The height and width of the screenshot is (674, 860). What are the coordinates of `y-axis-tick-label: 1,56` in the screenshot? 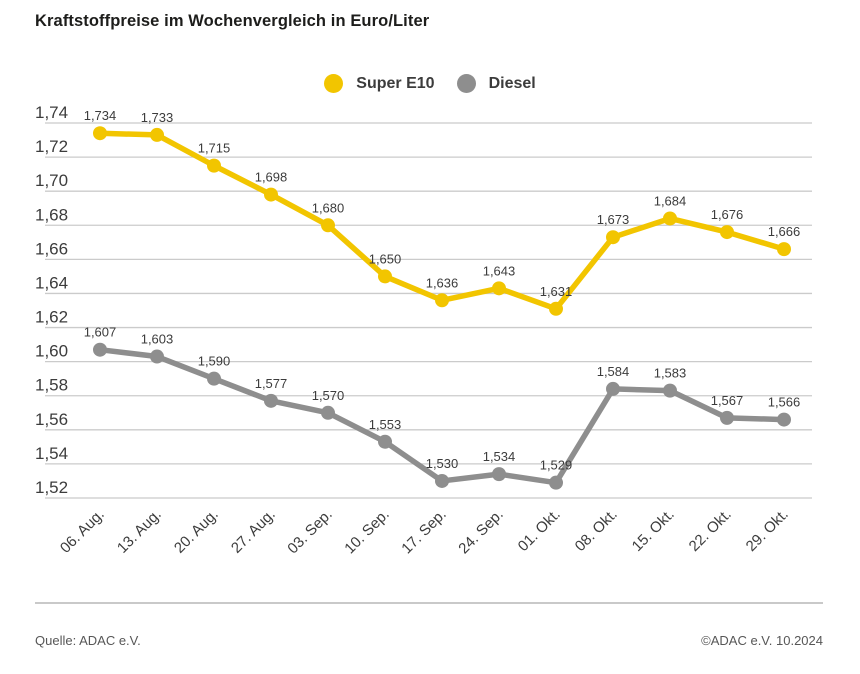 It's located at (51, 419).